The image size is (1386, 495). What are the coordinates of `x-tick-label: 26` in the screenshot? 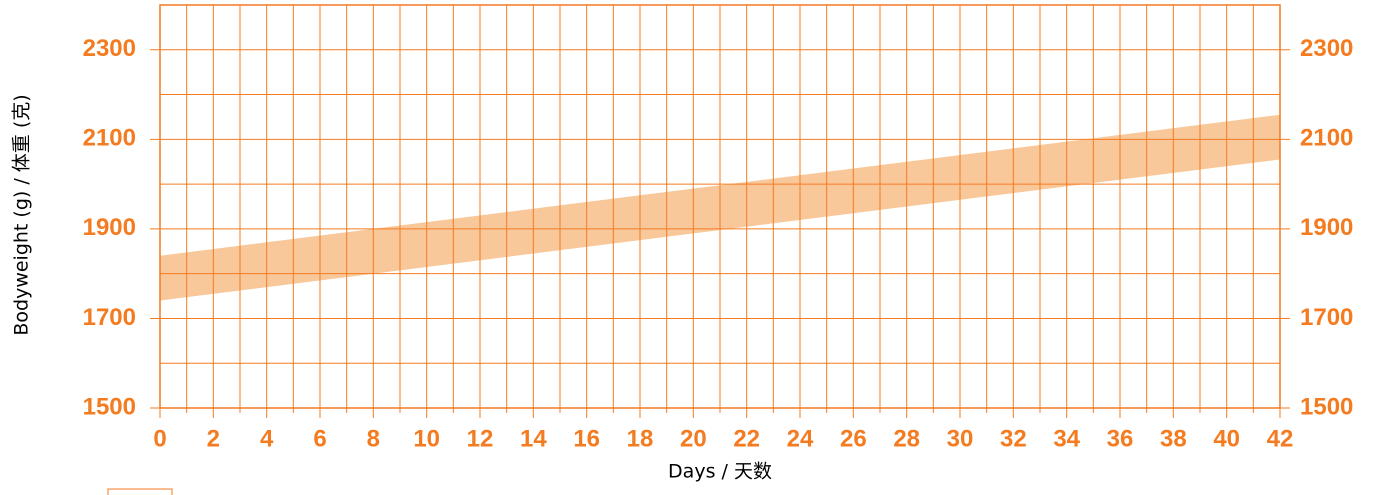 It's located at (853, 438).